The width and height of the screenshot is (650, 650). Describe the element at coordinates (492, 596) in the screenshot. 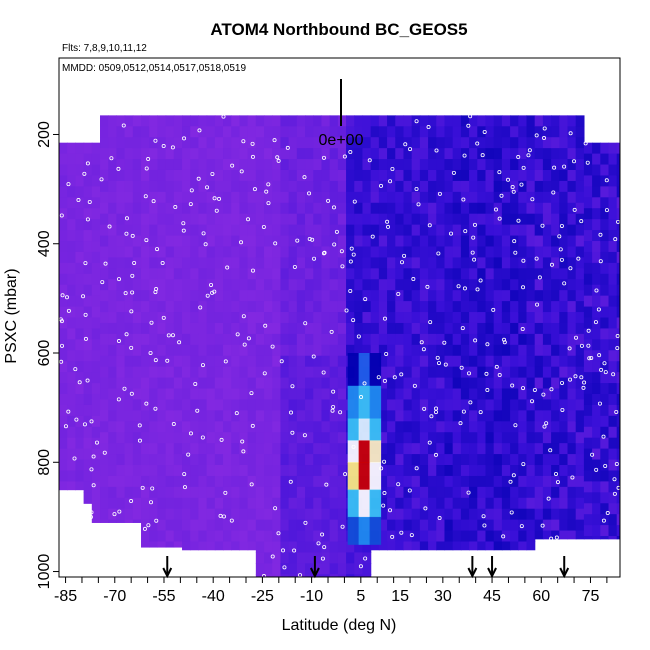

I see `x-tick-label: 45` at that location.